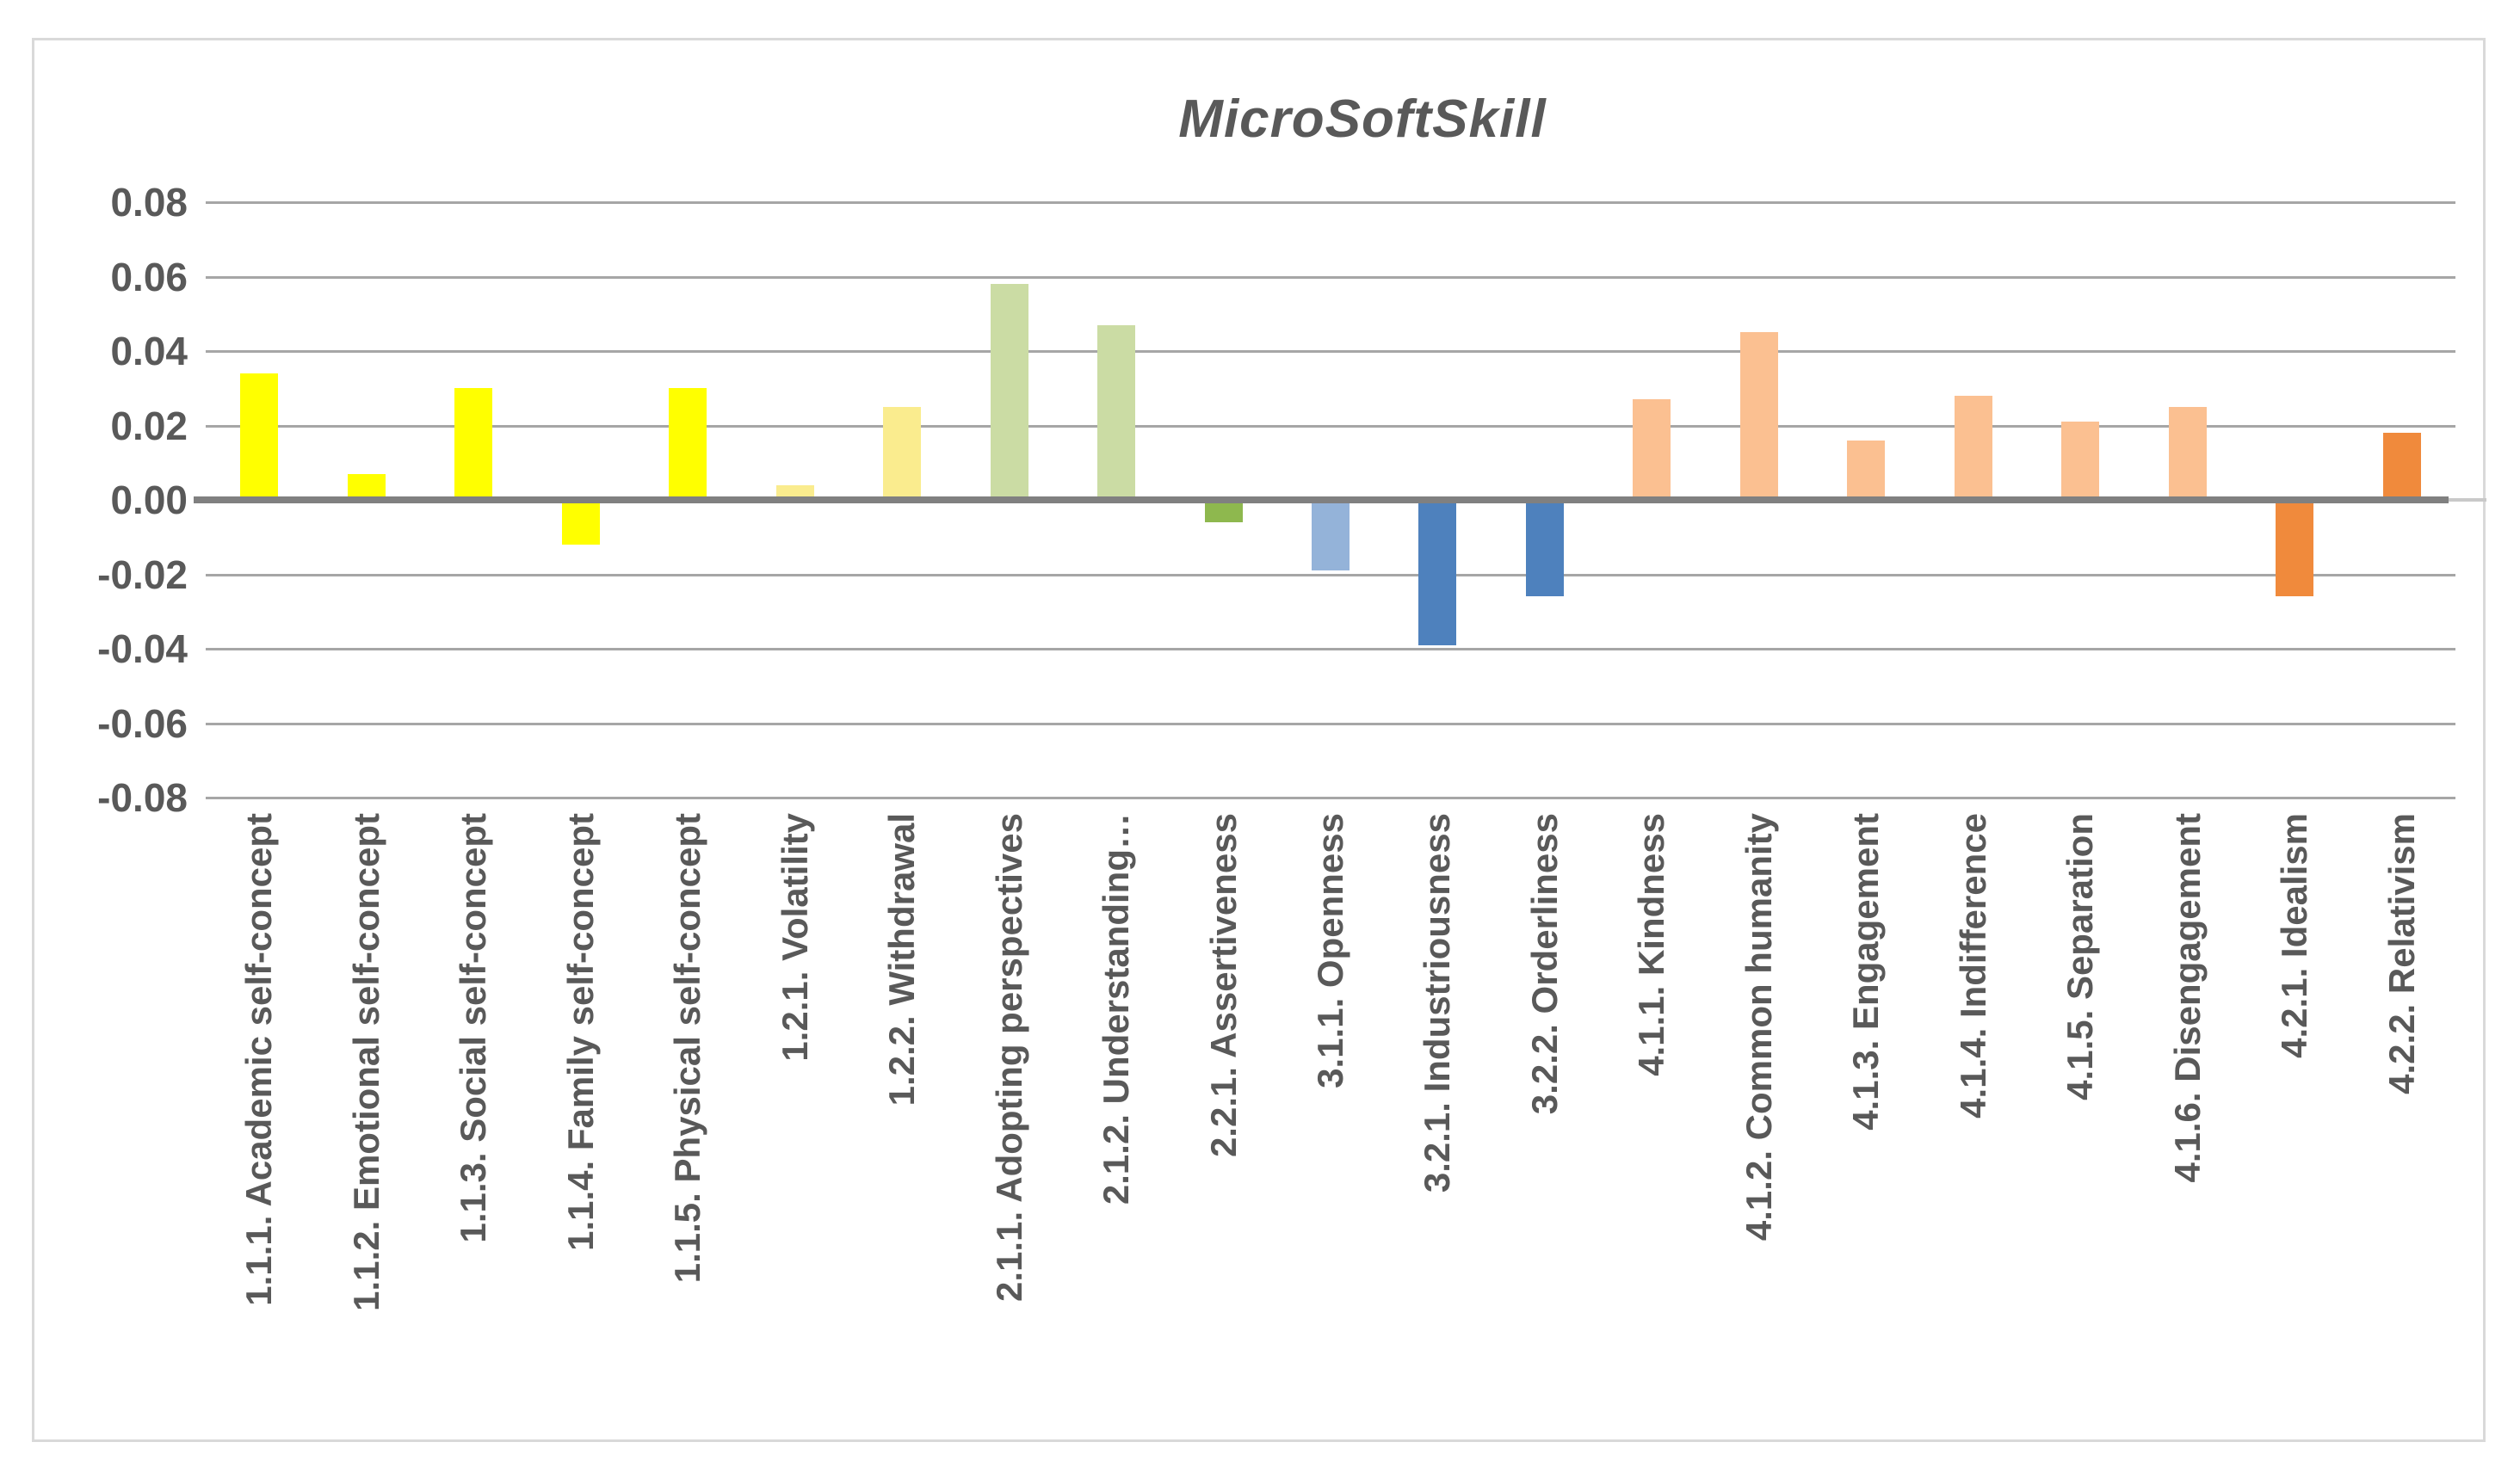 Image resolution: width=2520 pixels, height=1473 pixels. What do you see at coordinates (149, 202) in the screenshot?
I see `y-axis-tick-label: 0.08` at bounding box center [149, 202].